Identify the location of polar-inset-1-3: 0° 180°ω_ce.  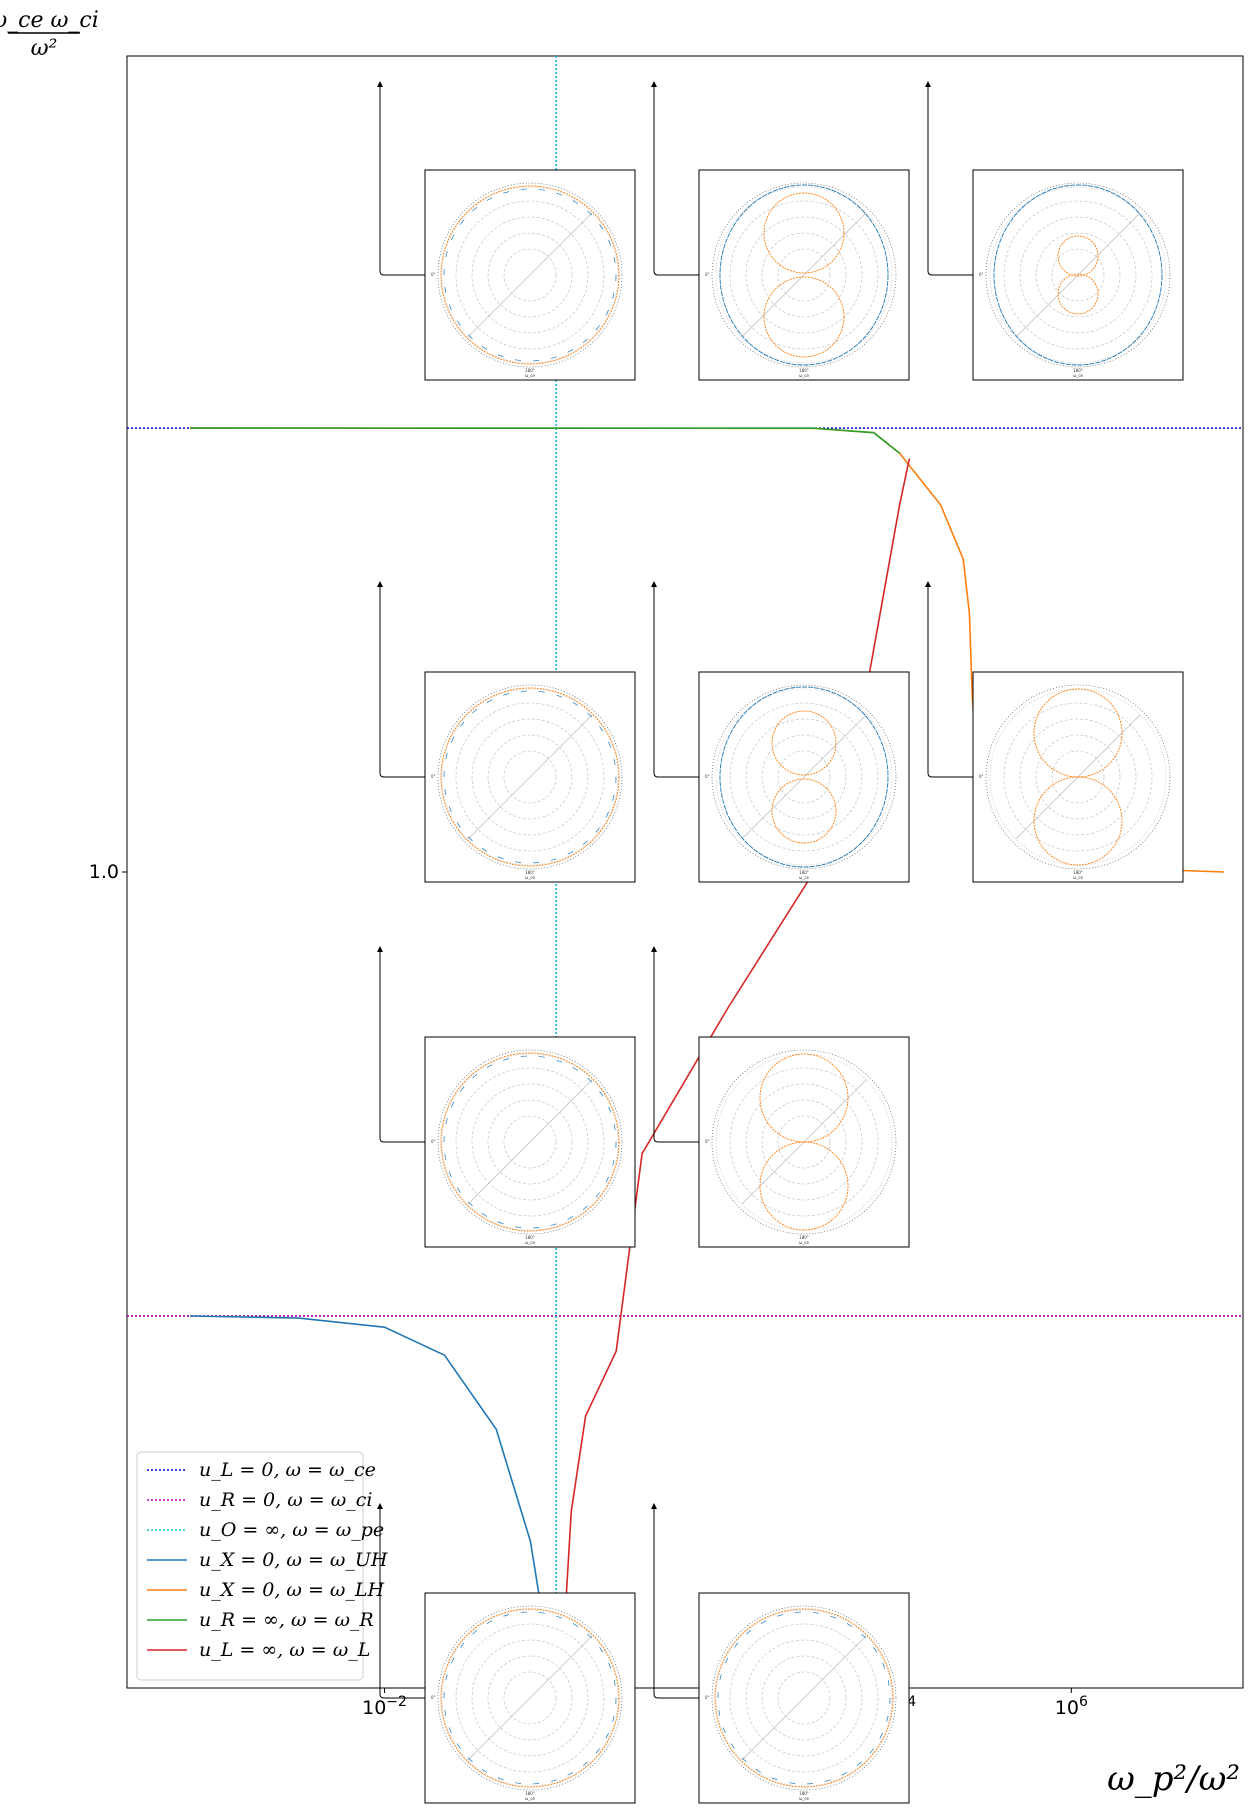
(1054, 231).